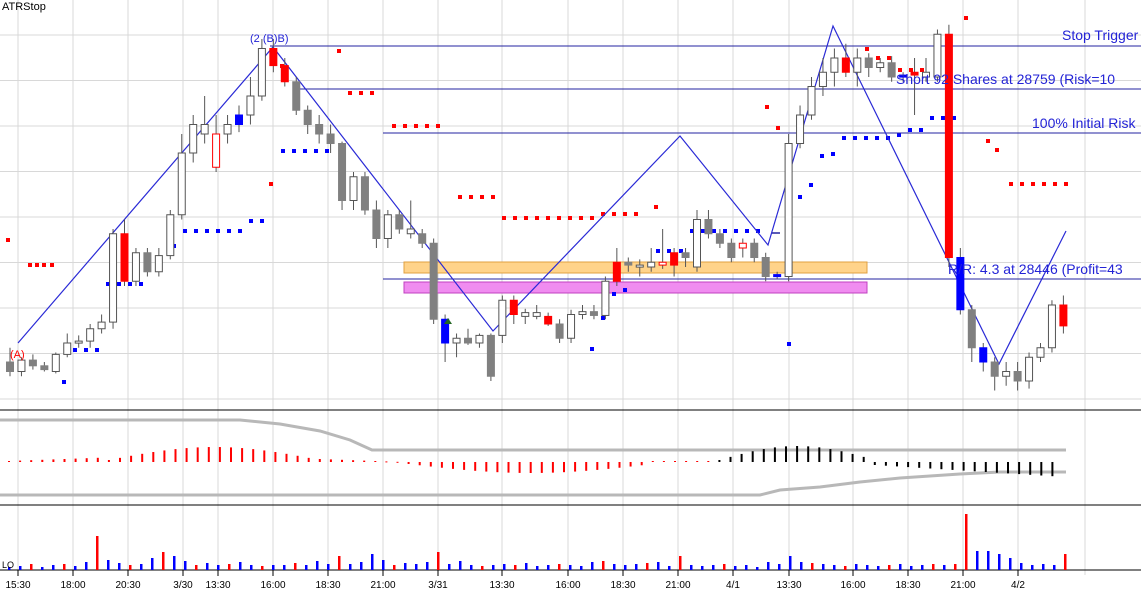 Image resolution: width=1141 pixels, height=599 pixels. I want to click on x-tick-label: 18:00, so click(72, 585).